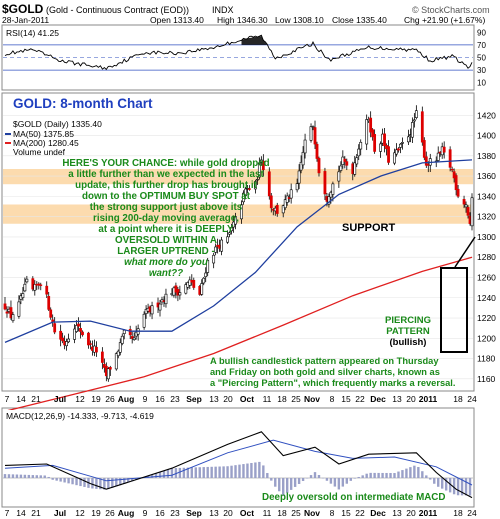  Describe the element at coordinates (378, 513) in the screenshot. I see `x-axis-label: Dec` at that location.